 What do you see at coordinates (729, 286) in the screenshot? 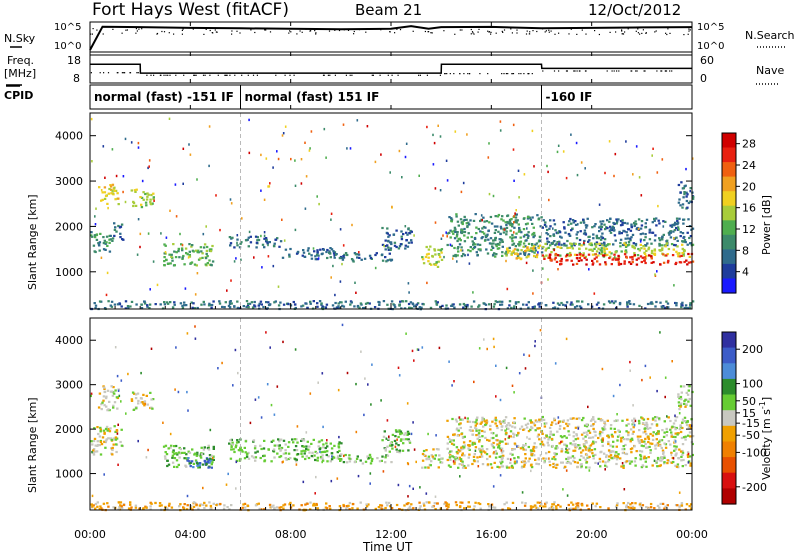
I see `colorbar-swatch` at bounding box center [729, 286].